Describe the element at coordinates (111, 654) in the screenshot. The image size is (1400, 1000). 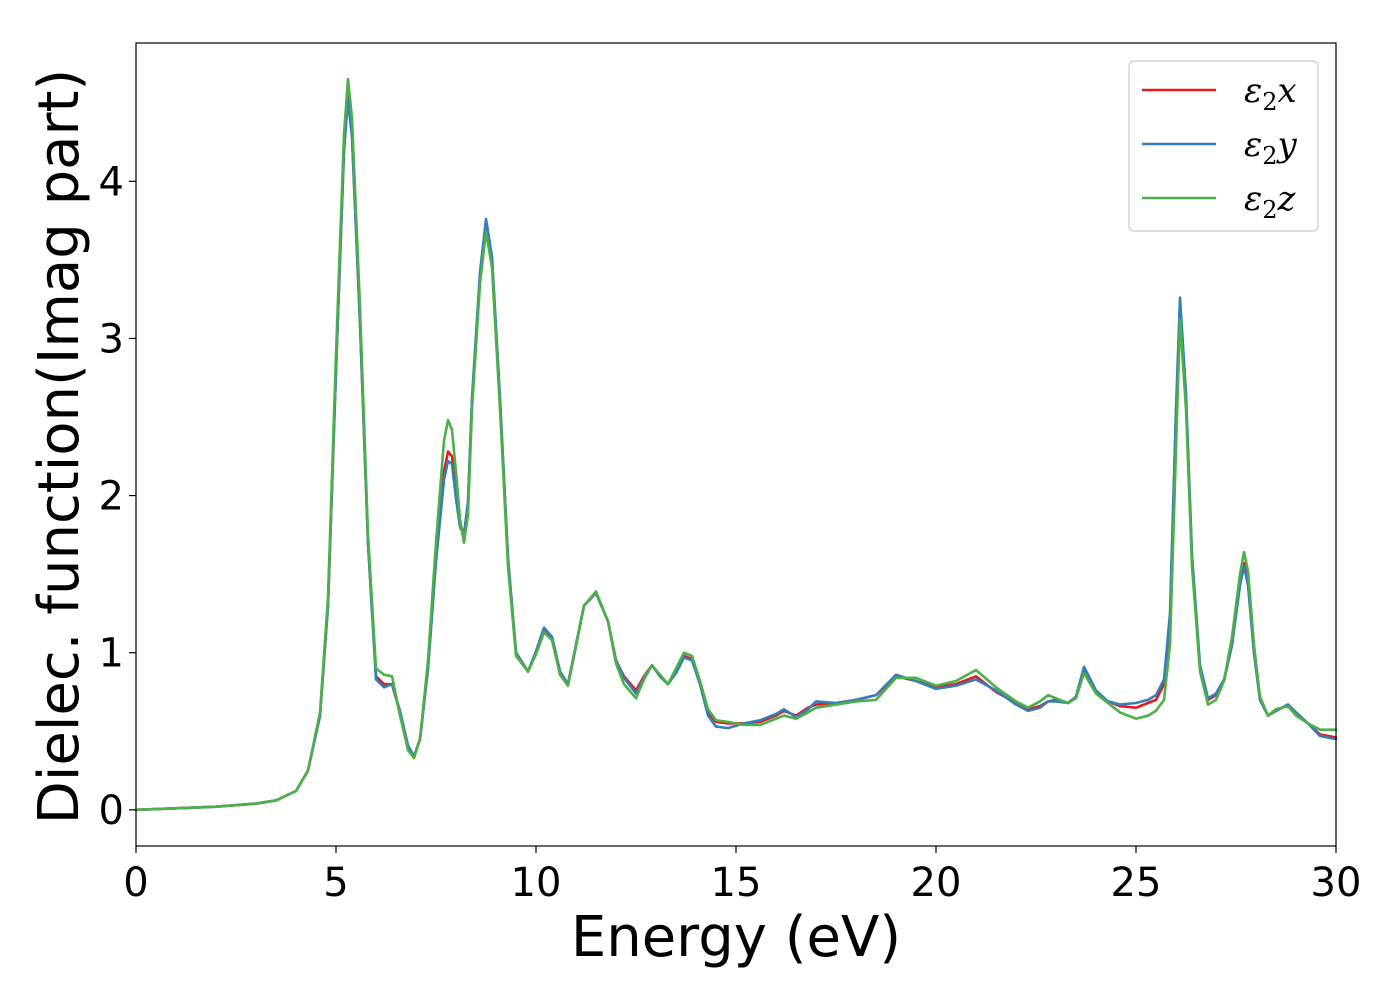
I see `y-tick-label: 1` at that location.